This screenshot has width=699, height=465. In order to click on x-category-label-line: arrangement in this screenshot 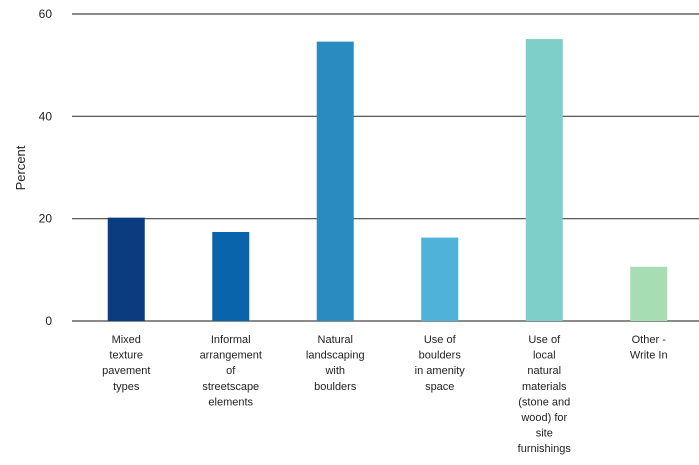, I will do `click(231, 356)`.